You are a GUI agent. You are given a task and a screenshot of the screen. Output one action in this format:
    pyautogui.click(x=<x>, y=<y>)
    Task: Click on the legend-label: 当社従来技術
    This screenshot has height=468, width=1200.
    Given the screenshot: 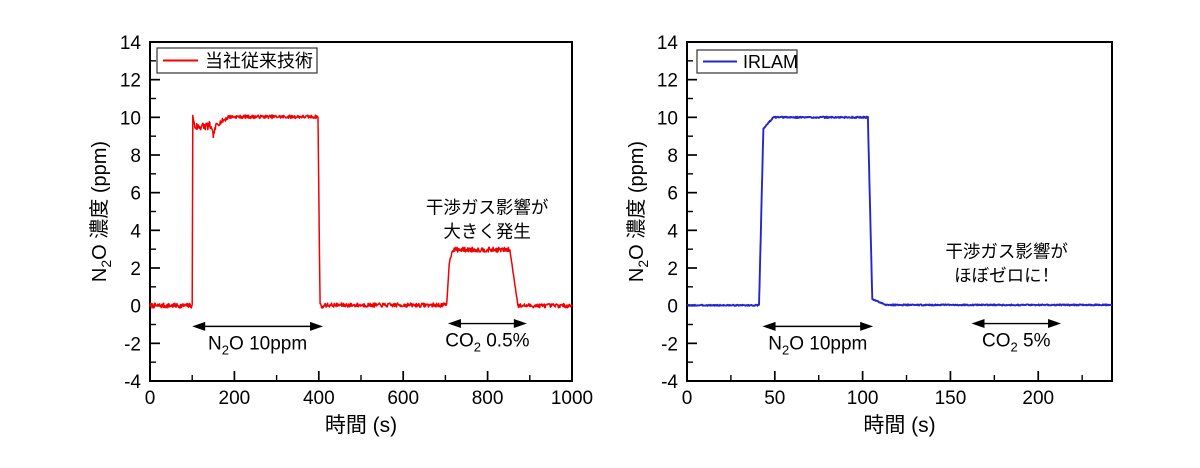 What is the action you would take?
    pyautogui.click(x=259, y=61)
    